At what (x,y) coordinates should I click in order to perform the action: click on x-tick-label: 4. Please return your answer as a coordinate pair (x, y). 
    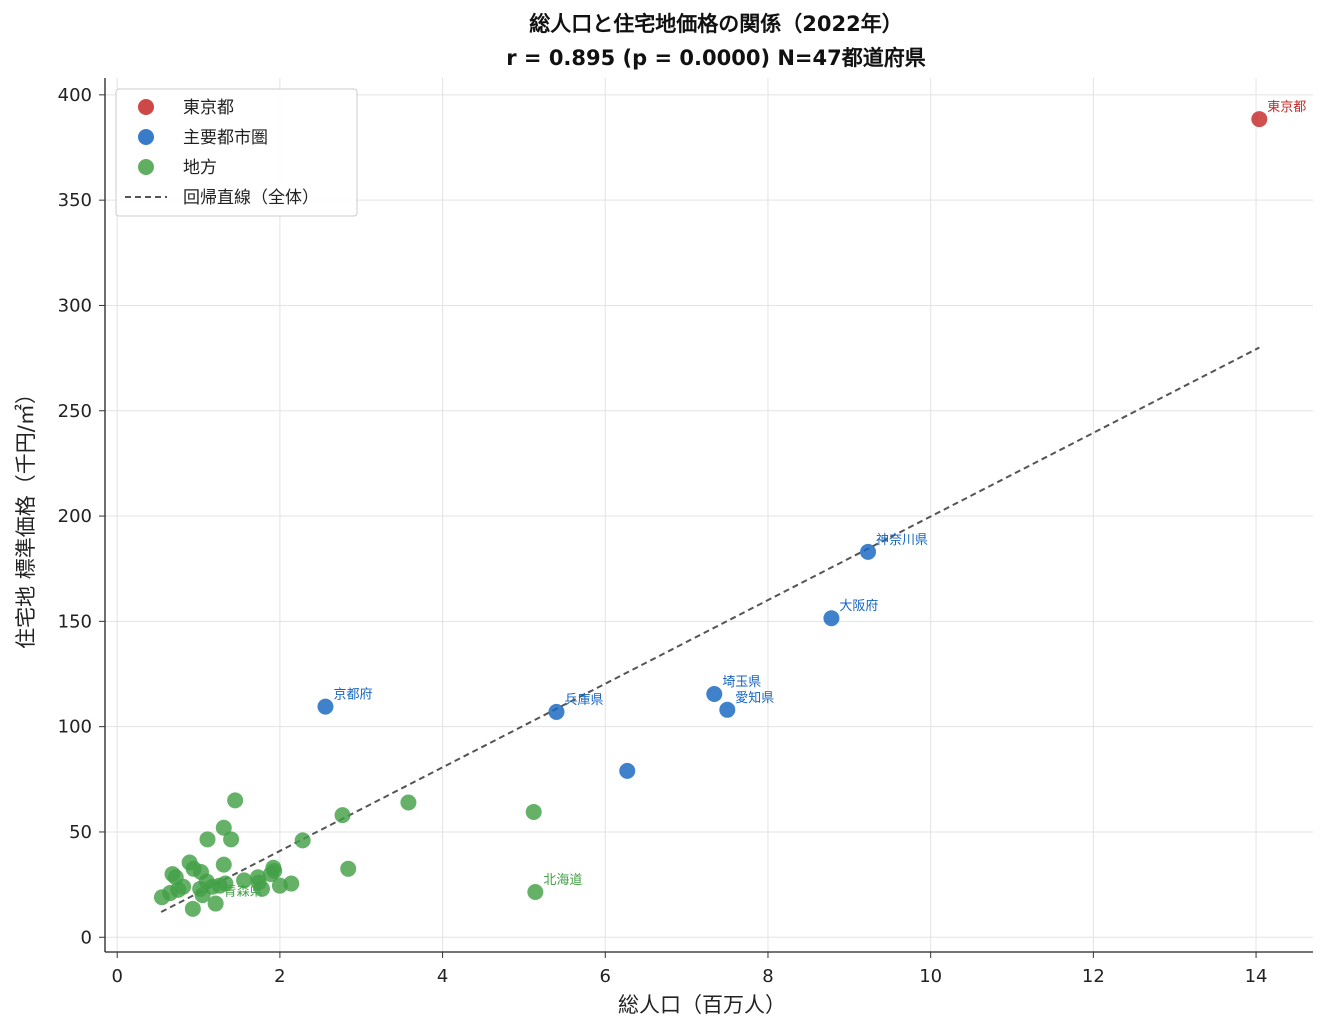
    Looking at the image, I should click on (442, 976).